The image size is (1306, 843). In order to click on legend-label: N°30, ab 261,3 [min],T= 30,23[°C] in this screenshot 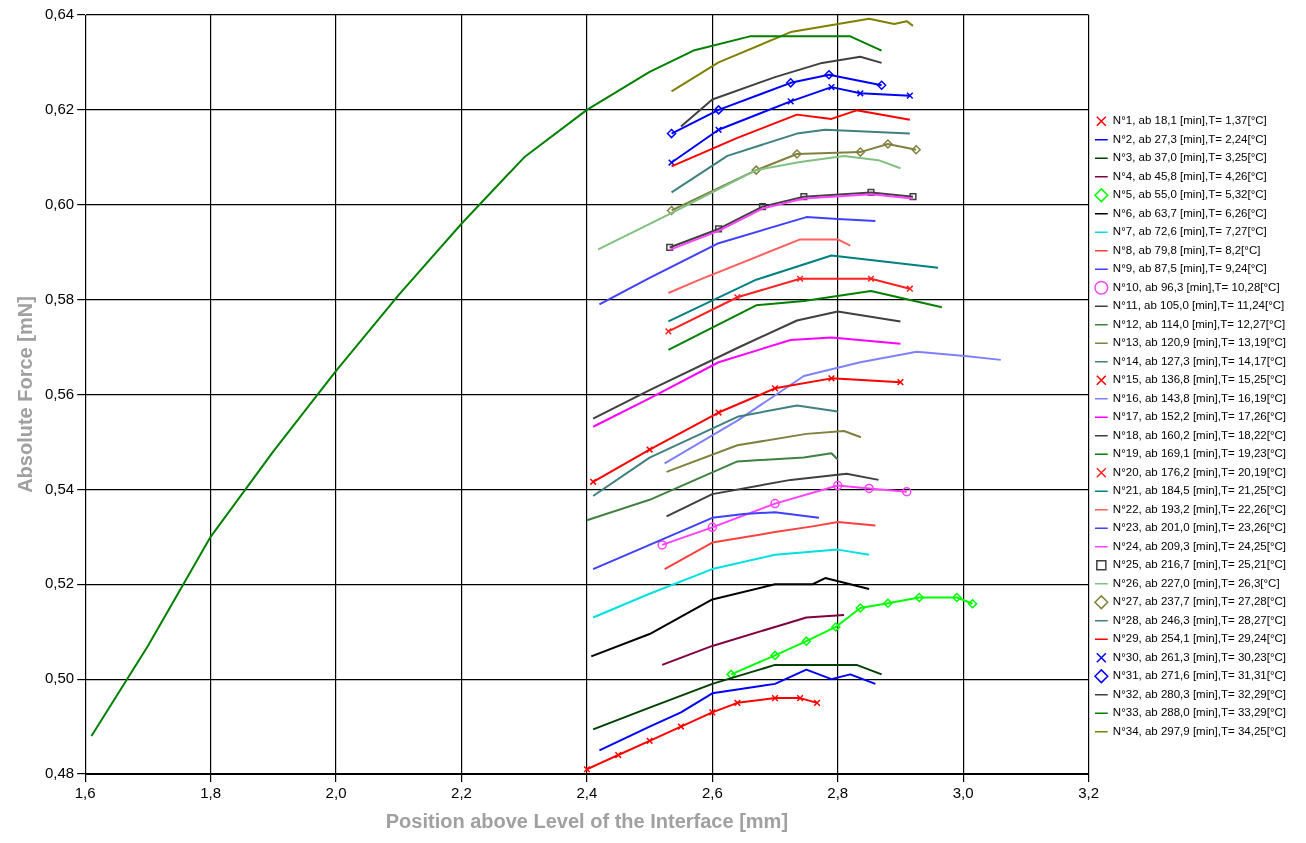, I will do `click(1199, 656)`.